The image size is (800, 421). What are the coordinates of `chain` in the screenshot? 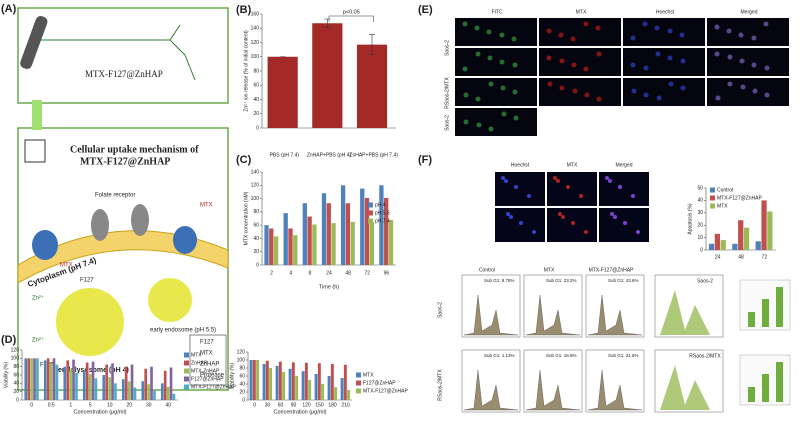 It's located at (118, 52).